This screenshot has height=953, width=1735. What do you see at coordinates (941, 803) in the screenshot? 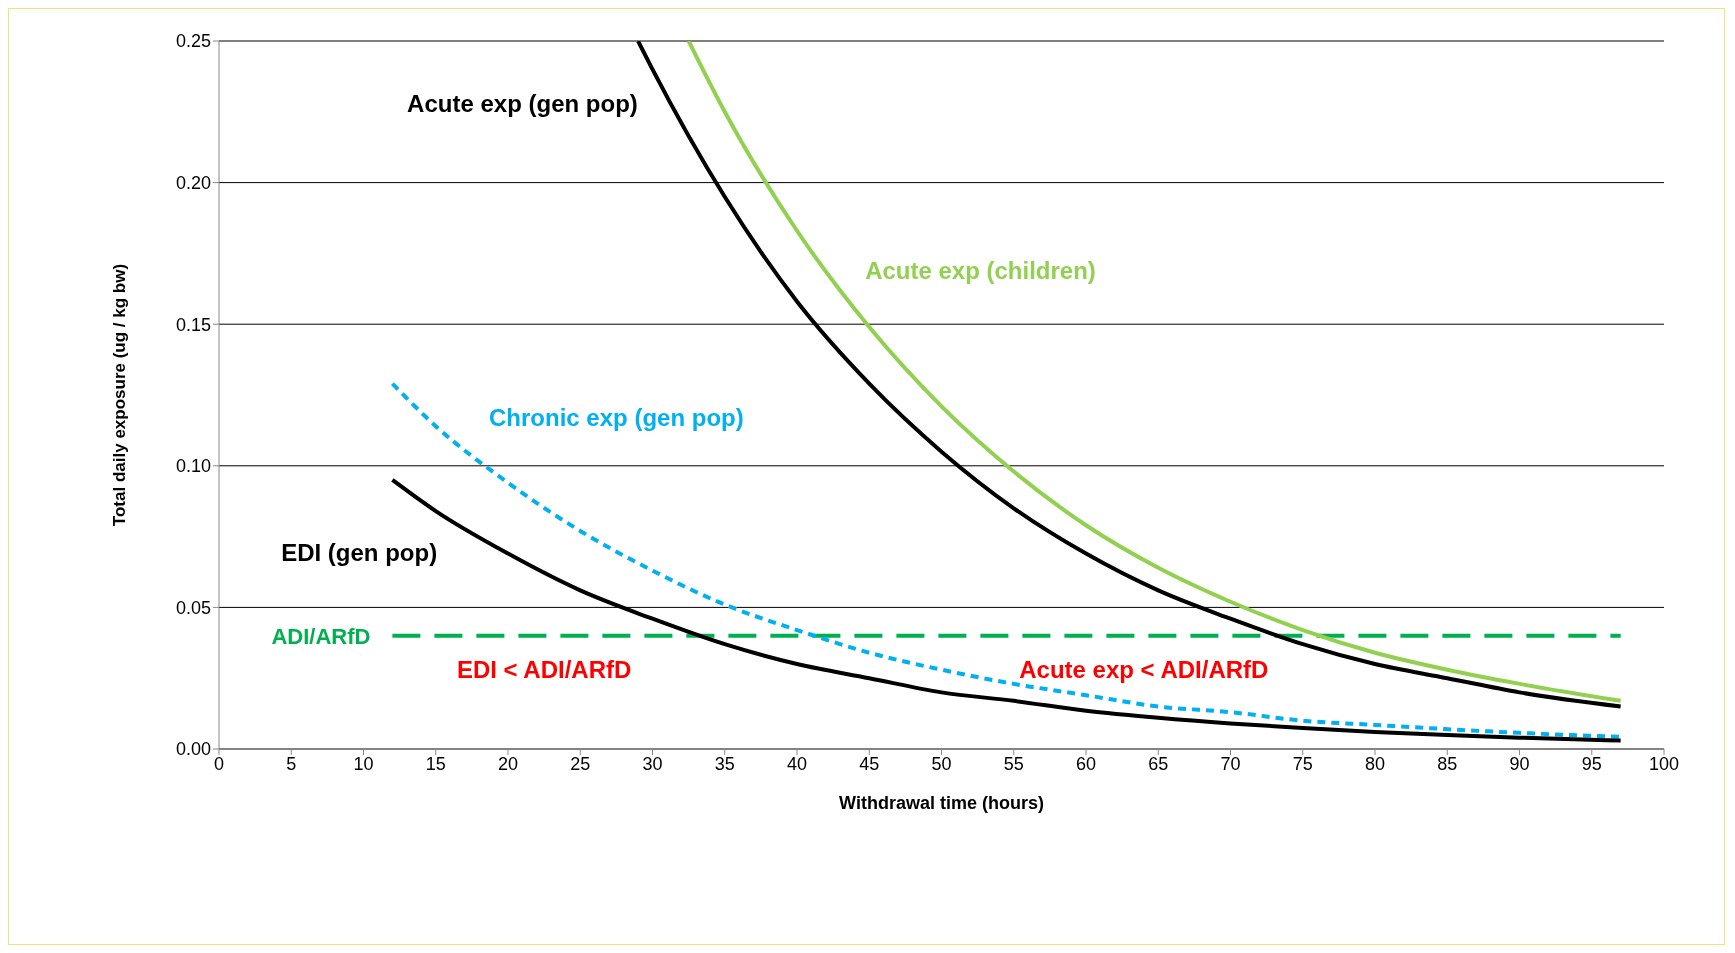
I see `x-axis-title: Withdrawal time (hours)` at bounding box center [941, 803].